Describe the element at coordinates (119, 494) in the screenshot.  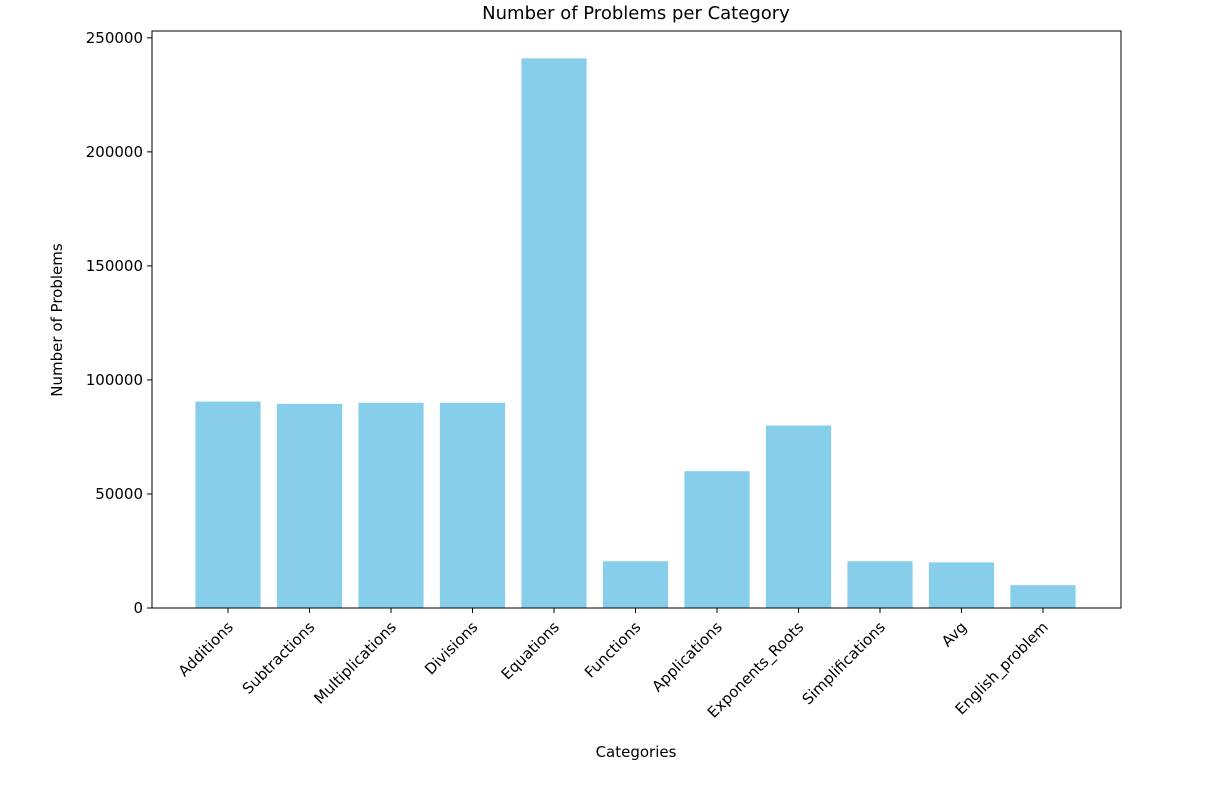
I see `y-tick-label: 50000` at that location.